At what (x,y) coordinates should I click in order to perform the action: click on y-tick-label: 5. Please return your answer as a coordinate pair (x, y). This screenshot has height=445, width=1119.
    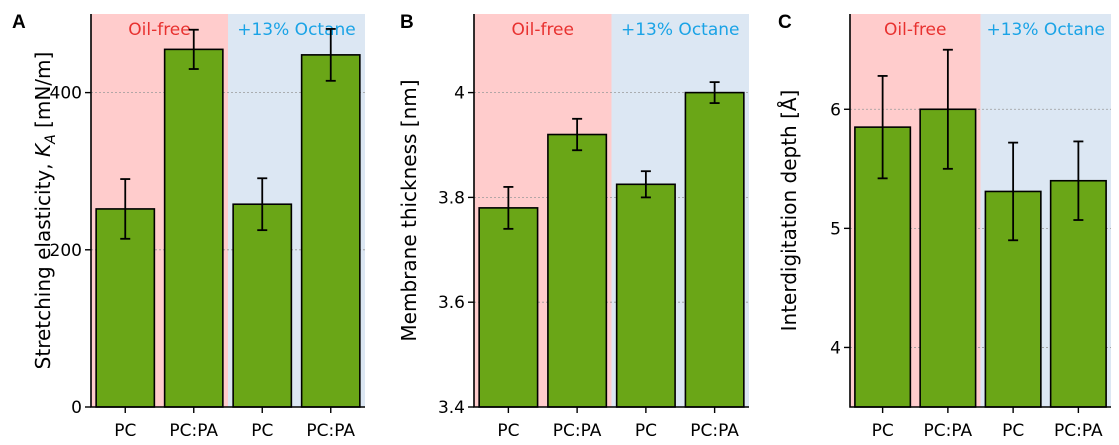
    Looking at the image, I should click on (835, 229).